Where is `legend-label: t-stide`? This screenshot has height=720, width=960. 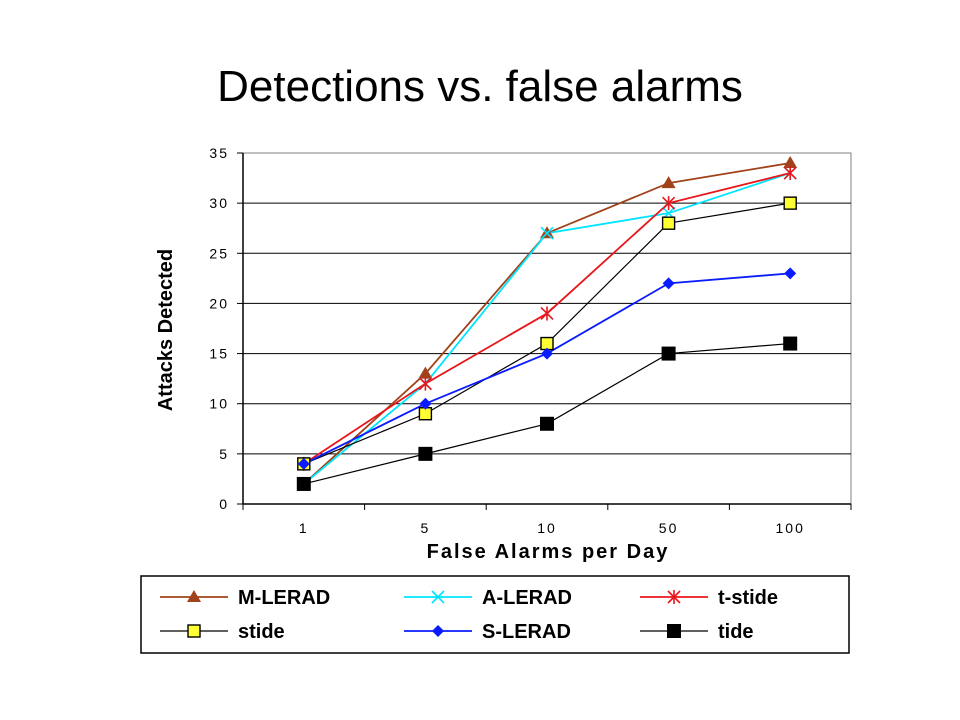 legend-label: t-stide is located at coordinates (748, 598).